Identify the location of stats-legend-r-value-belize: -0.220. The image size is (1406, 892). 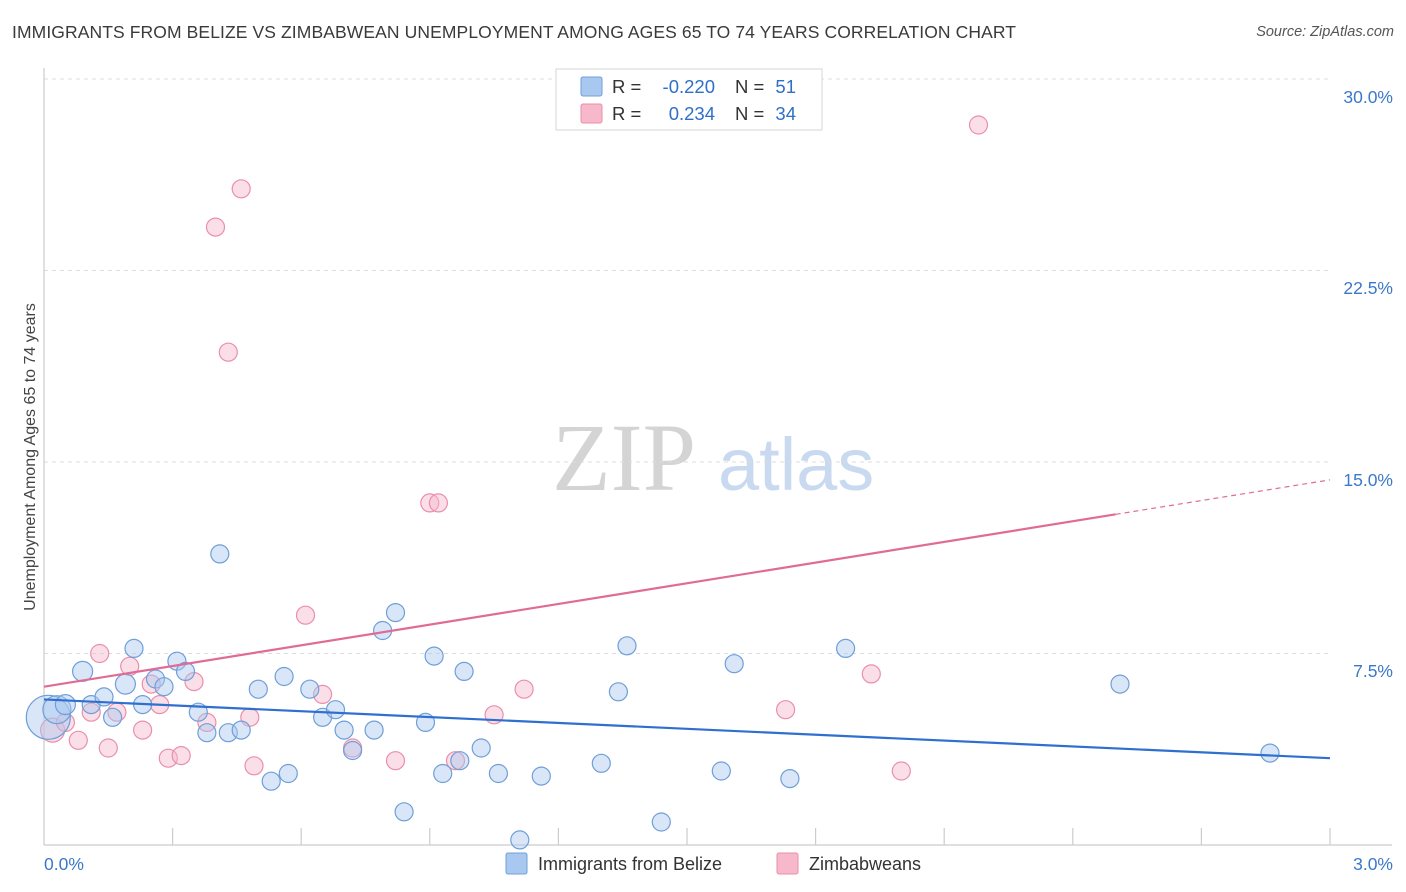
(689, 86).